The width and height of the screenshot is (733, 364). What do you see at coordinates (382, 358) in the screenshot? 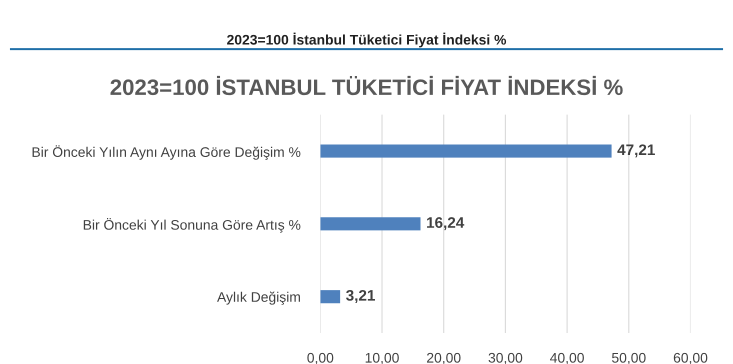
I see `x-tick-label: 10,00` at bounding box center [382, 358].